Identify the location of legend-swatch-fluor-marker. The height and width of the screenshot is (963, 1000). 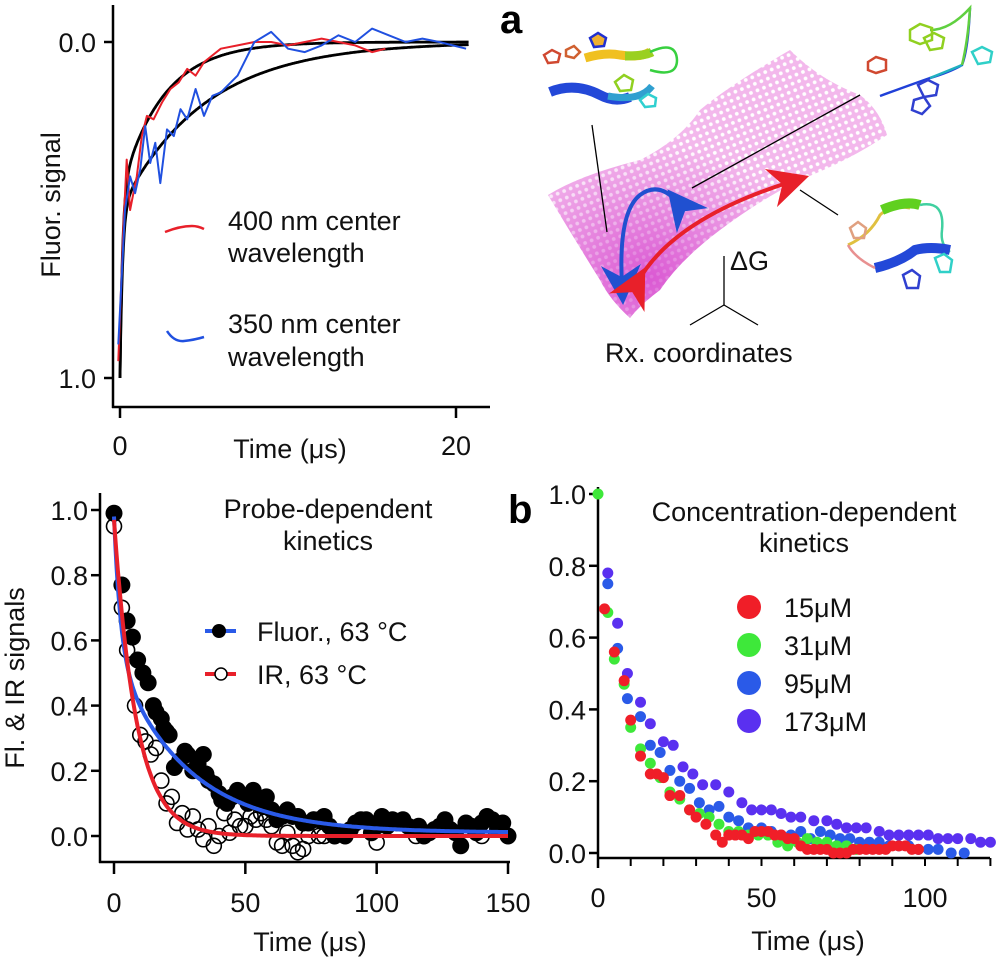
(219, 631).